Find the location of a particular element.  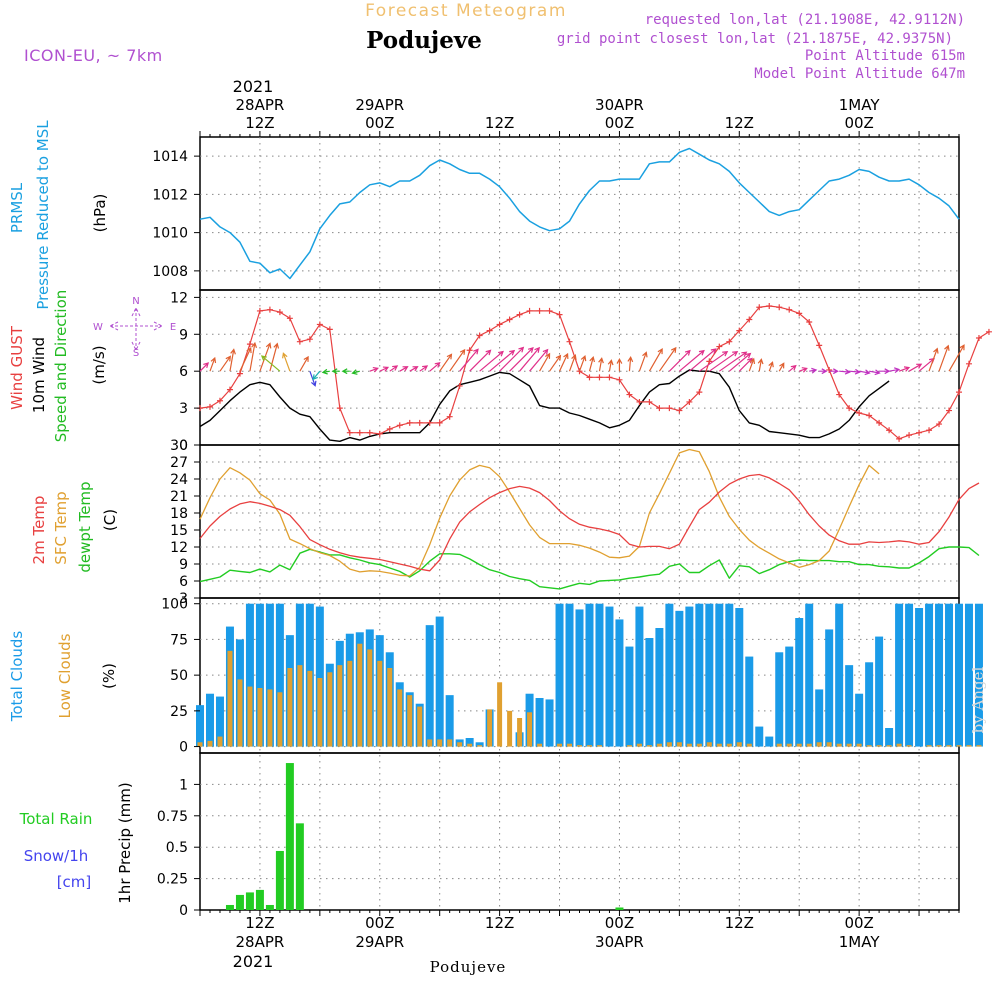

ytick-label: 1012 is located at coordinates (170, 195).